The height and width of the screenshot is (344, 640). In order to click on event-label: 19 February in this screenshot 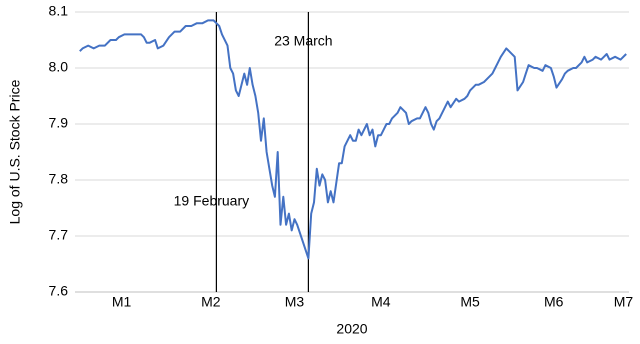, I will do `click(211, 201)`.